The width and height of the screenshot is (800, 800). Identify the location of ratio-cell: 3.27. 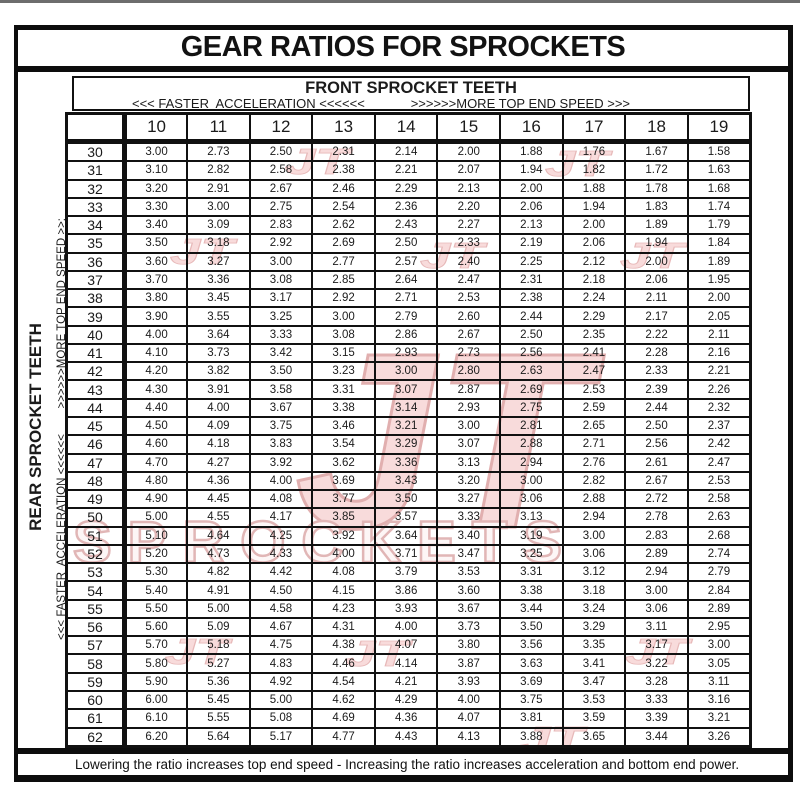
(469, 499).